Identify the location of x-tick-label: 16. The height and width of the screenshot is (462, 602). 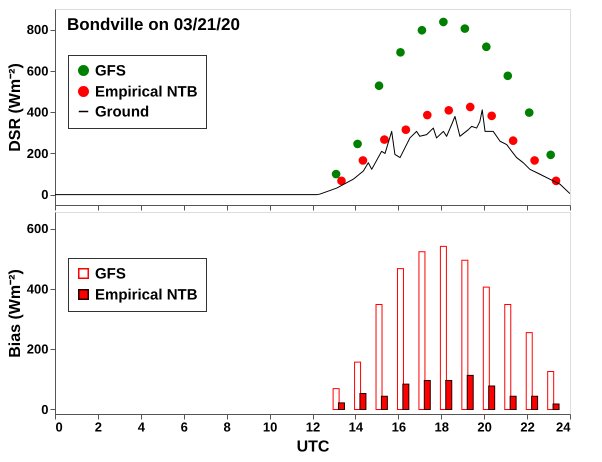
(399, 427).